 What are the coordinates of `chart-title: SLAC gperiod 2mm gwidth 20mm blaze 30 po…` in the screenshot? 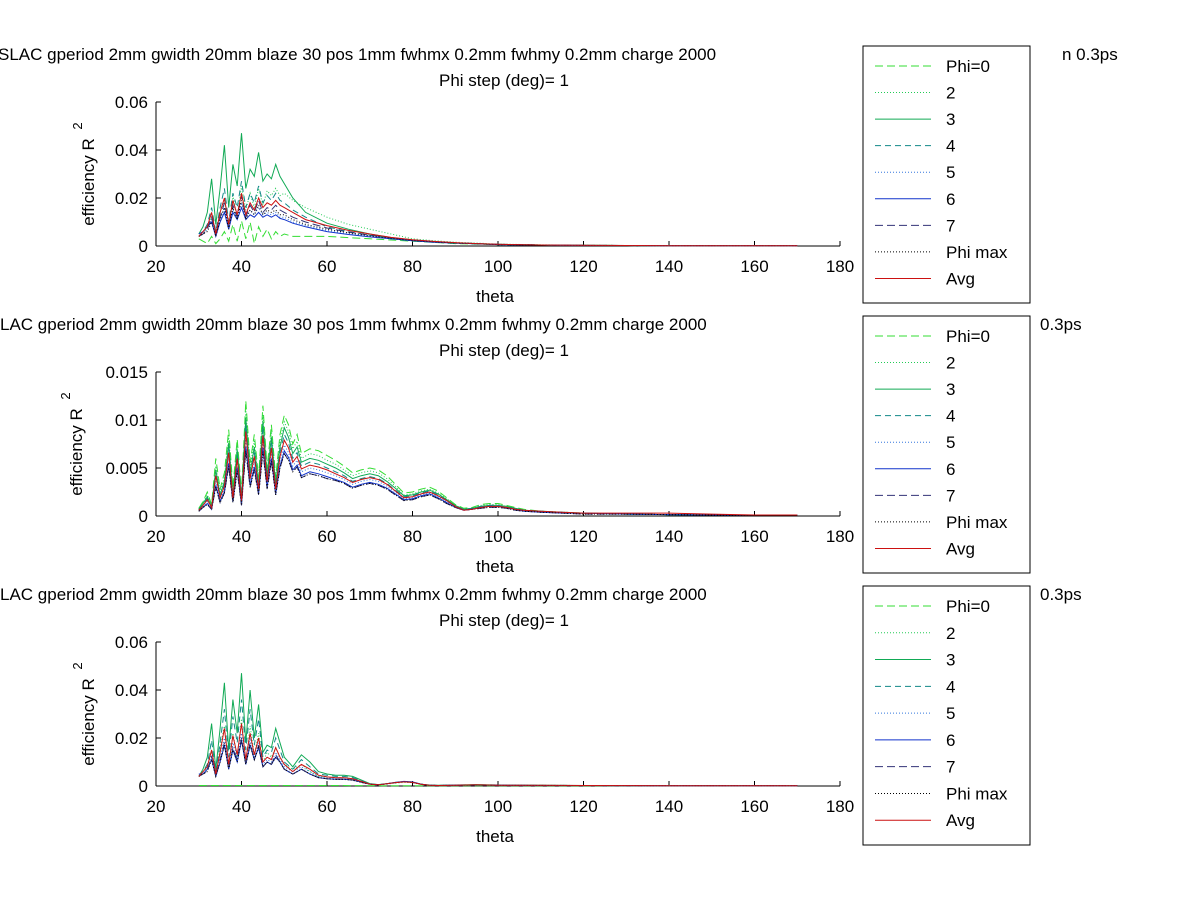 It's located at (358, 54).